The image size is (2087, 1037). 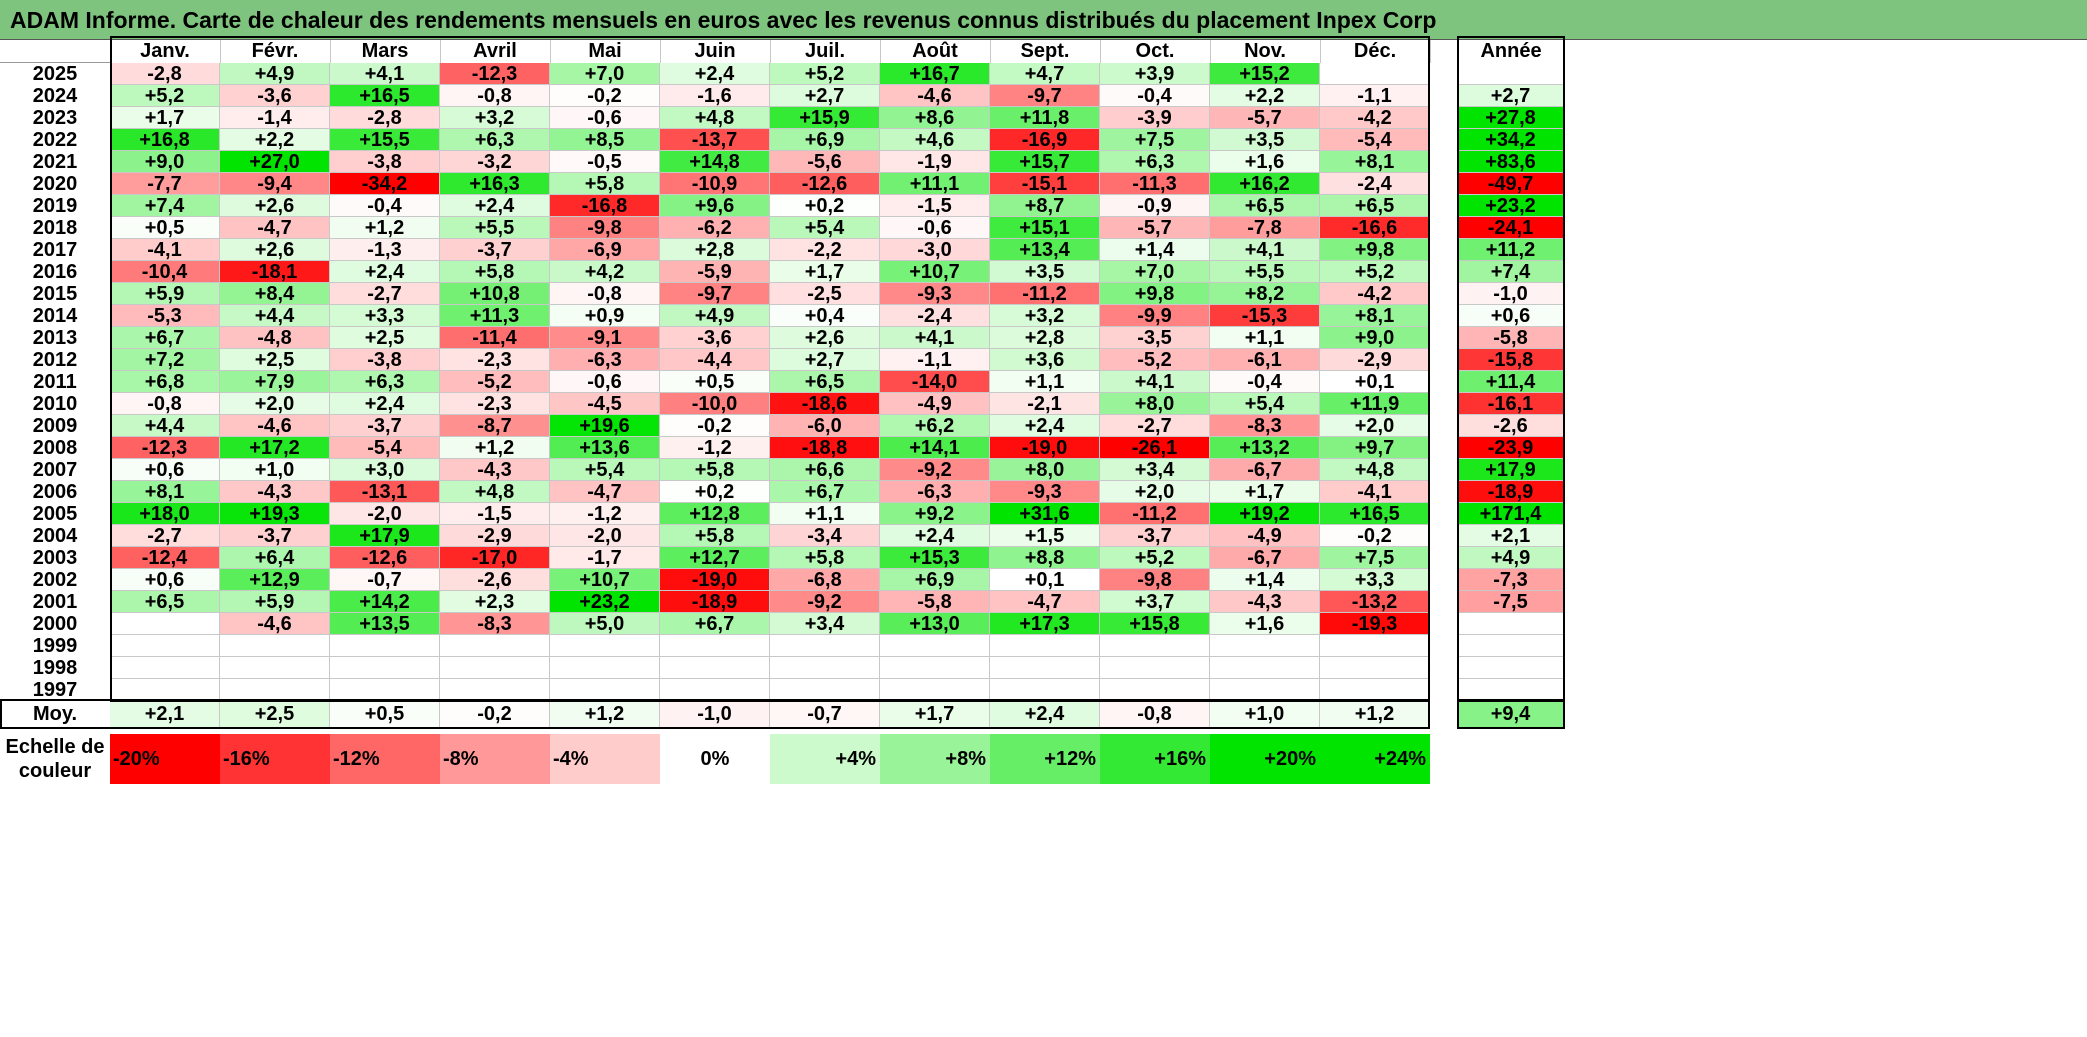 What do you see at coordinates (1045, 250) in the screenshot?
I see `heatmap-cell: +13,4` at bounding box center [1045, 250].